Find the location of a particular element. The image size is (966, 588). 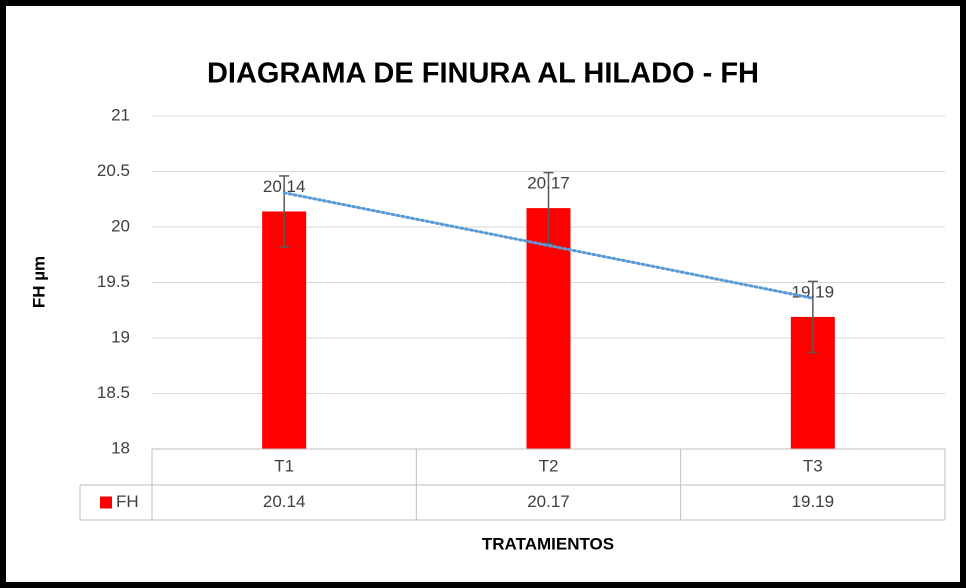

y-tick-label: 18.5 is located at coordinates (113, 392).